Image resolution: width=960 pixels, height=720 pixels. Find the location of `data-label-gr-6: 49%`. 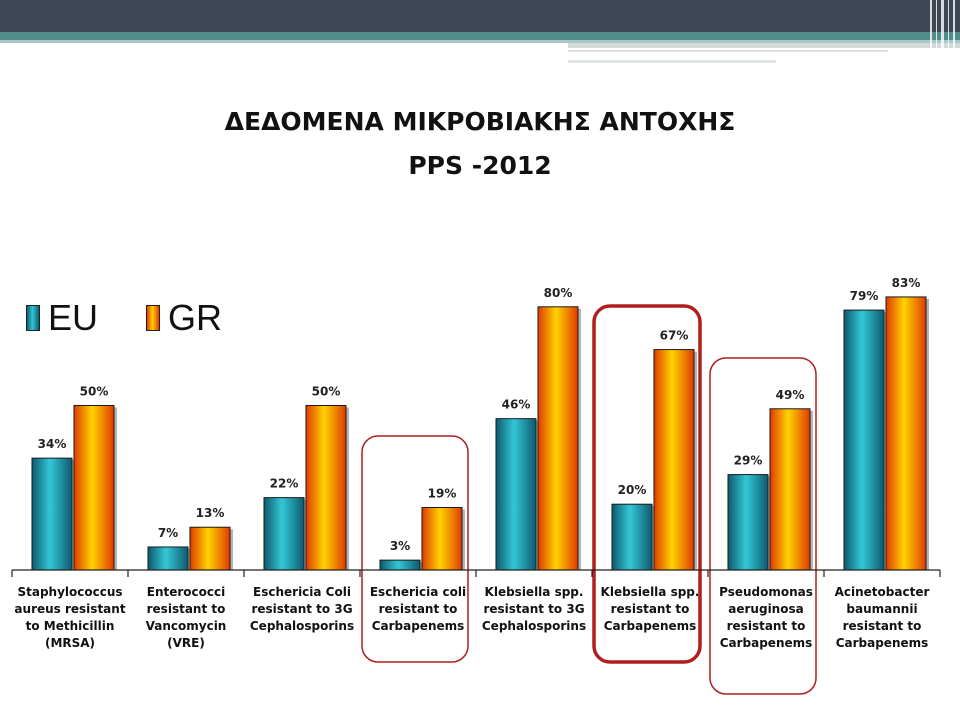

data-label-gr-6: 49% is located at coordinates (790, 395).